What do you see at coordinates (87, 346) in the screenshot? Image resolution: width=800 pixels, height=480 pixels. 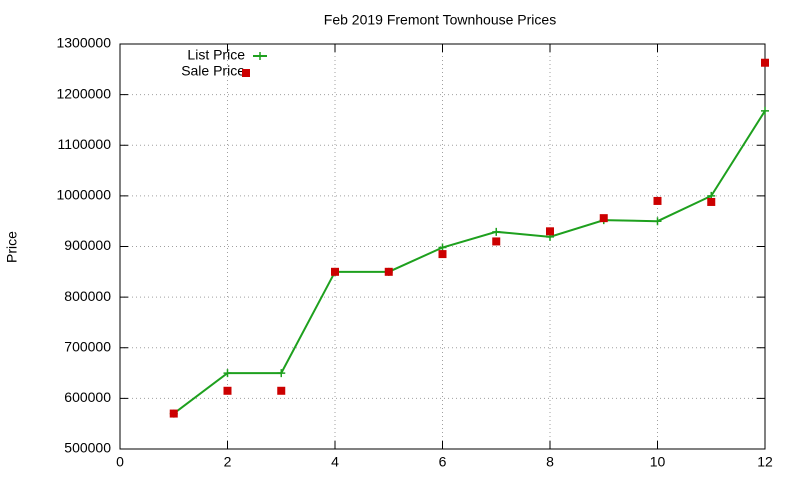 I see `y-tick-label: 700000` at bounding box center [87, 346].